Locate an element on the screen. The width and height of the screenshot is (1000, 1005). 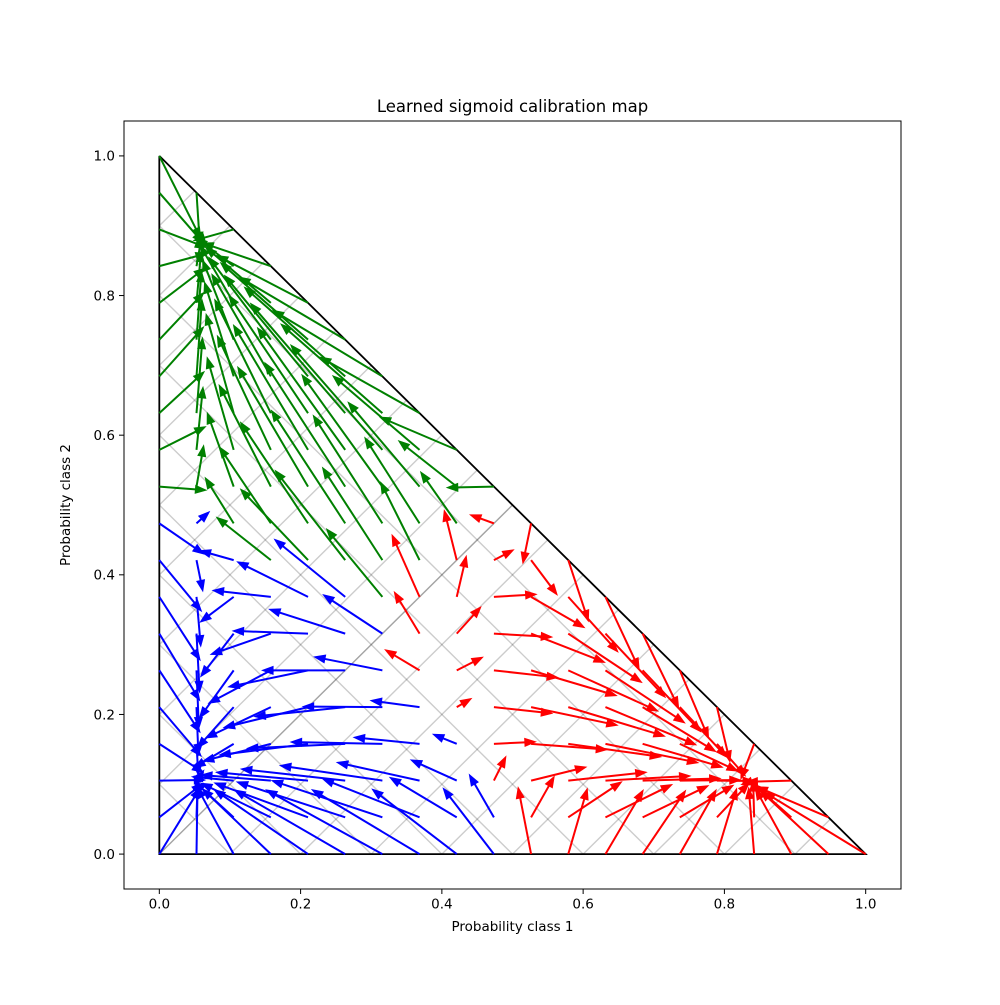
y-tick-label: 0.6 is located at coordinates (104, 436).